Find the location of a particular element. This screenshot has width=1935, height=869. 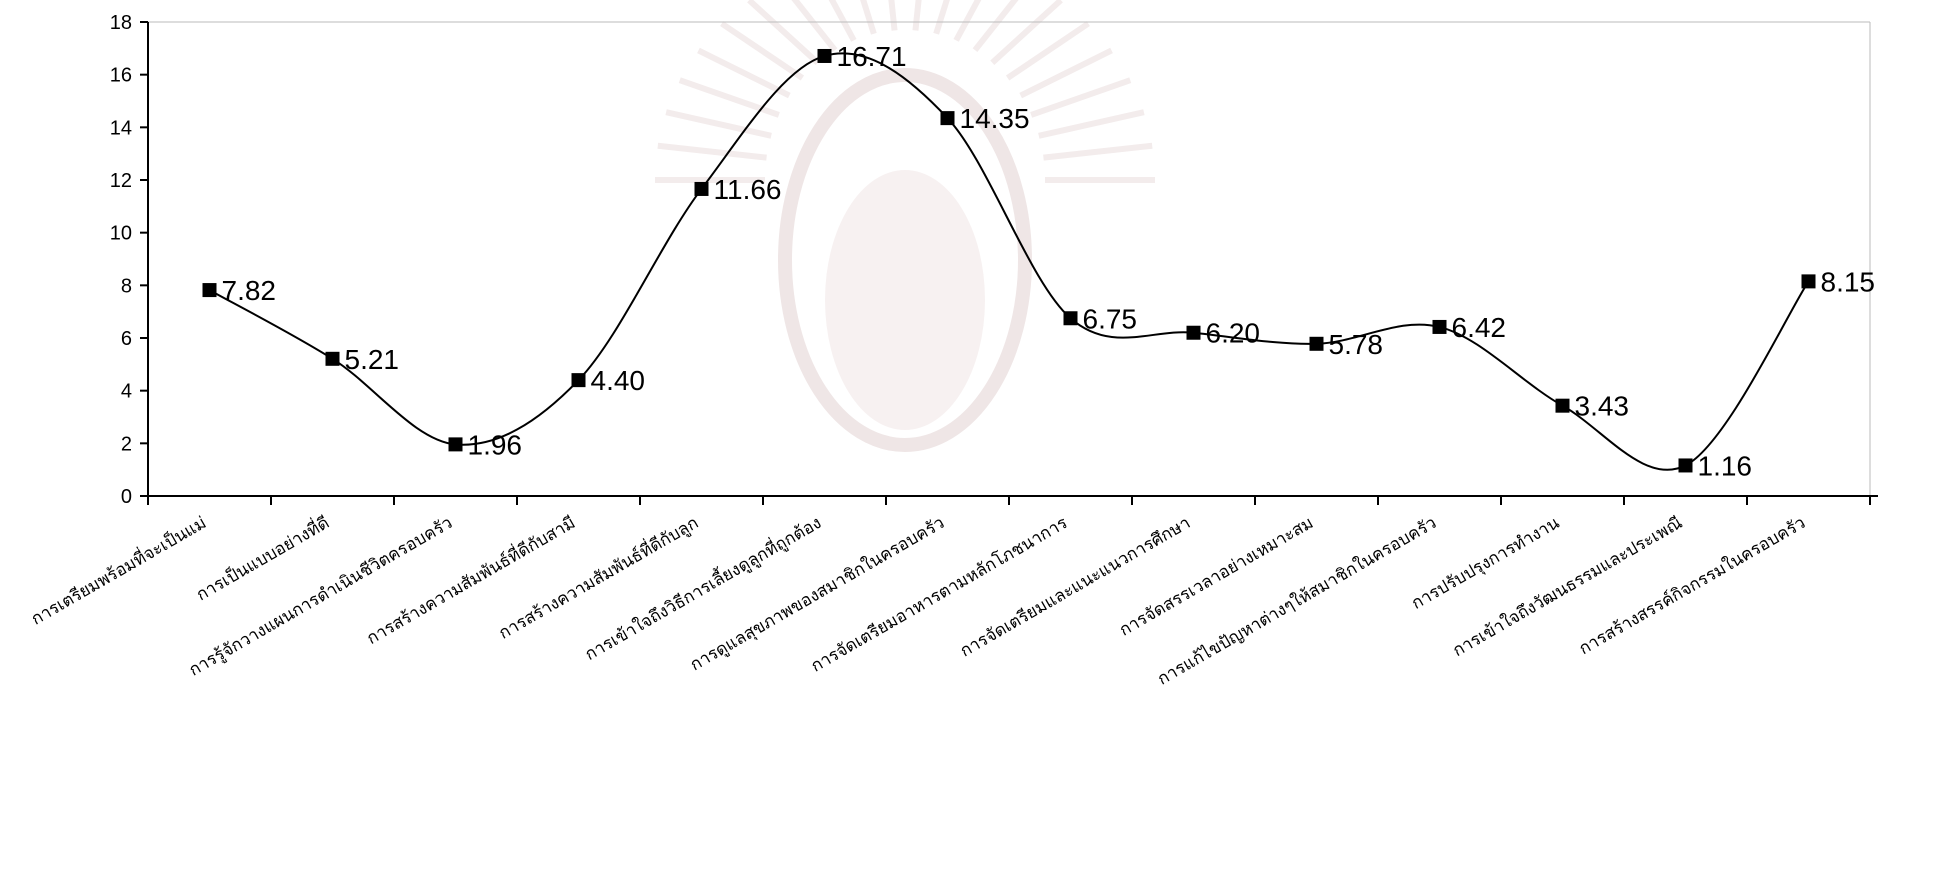

y-tick-label: 8 is located at coordinates (126, 286).